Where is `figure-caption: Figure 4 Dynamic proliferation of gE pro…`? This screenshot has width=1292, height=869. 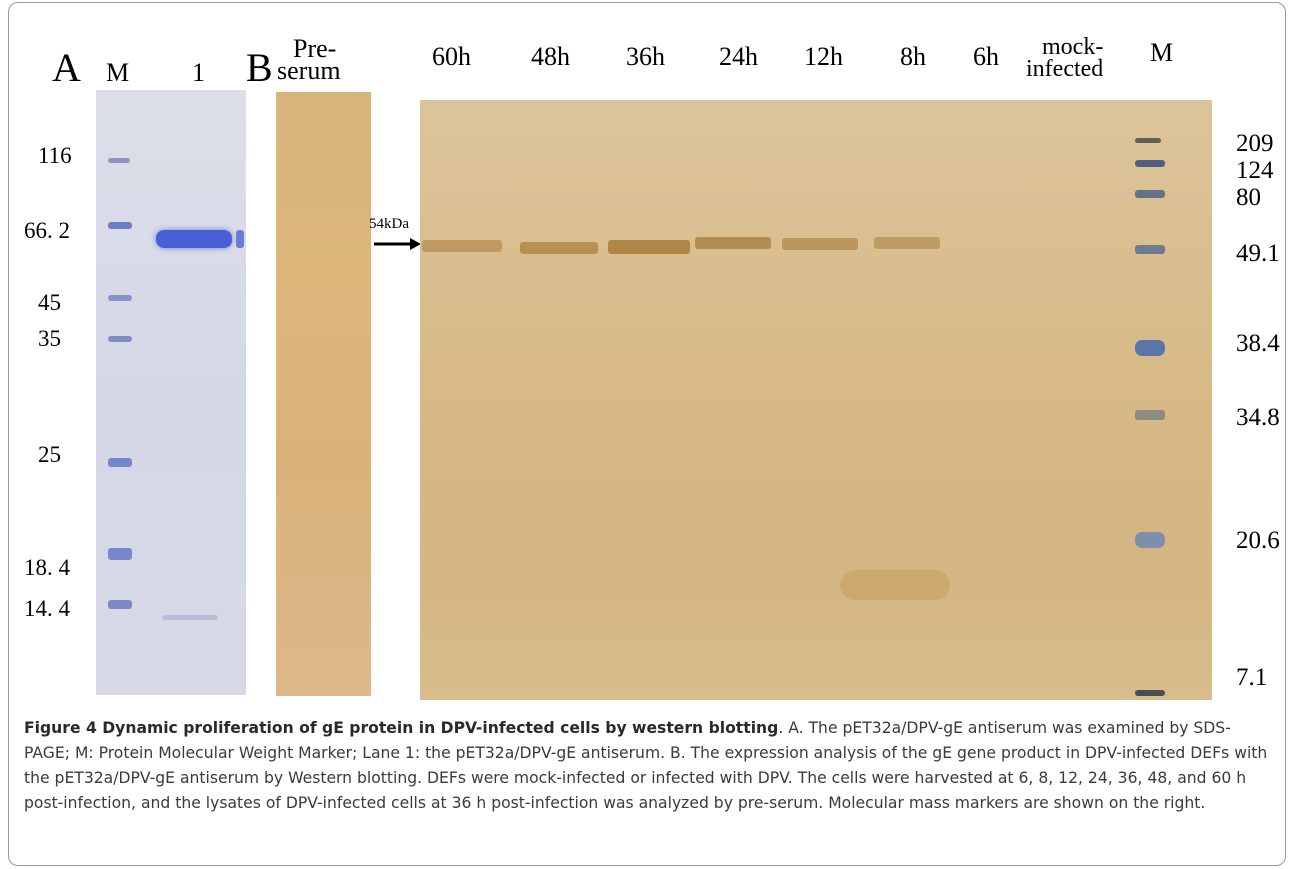 figure-caption: Figure 4 Dynamic proliferation of gE pro… is located at coordinates (649, 766).